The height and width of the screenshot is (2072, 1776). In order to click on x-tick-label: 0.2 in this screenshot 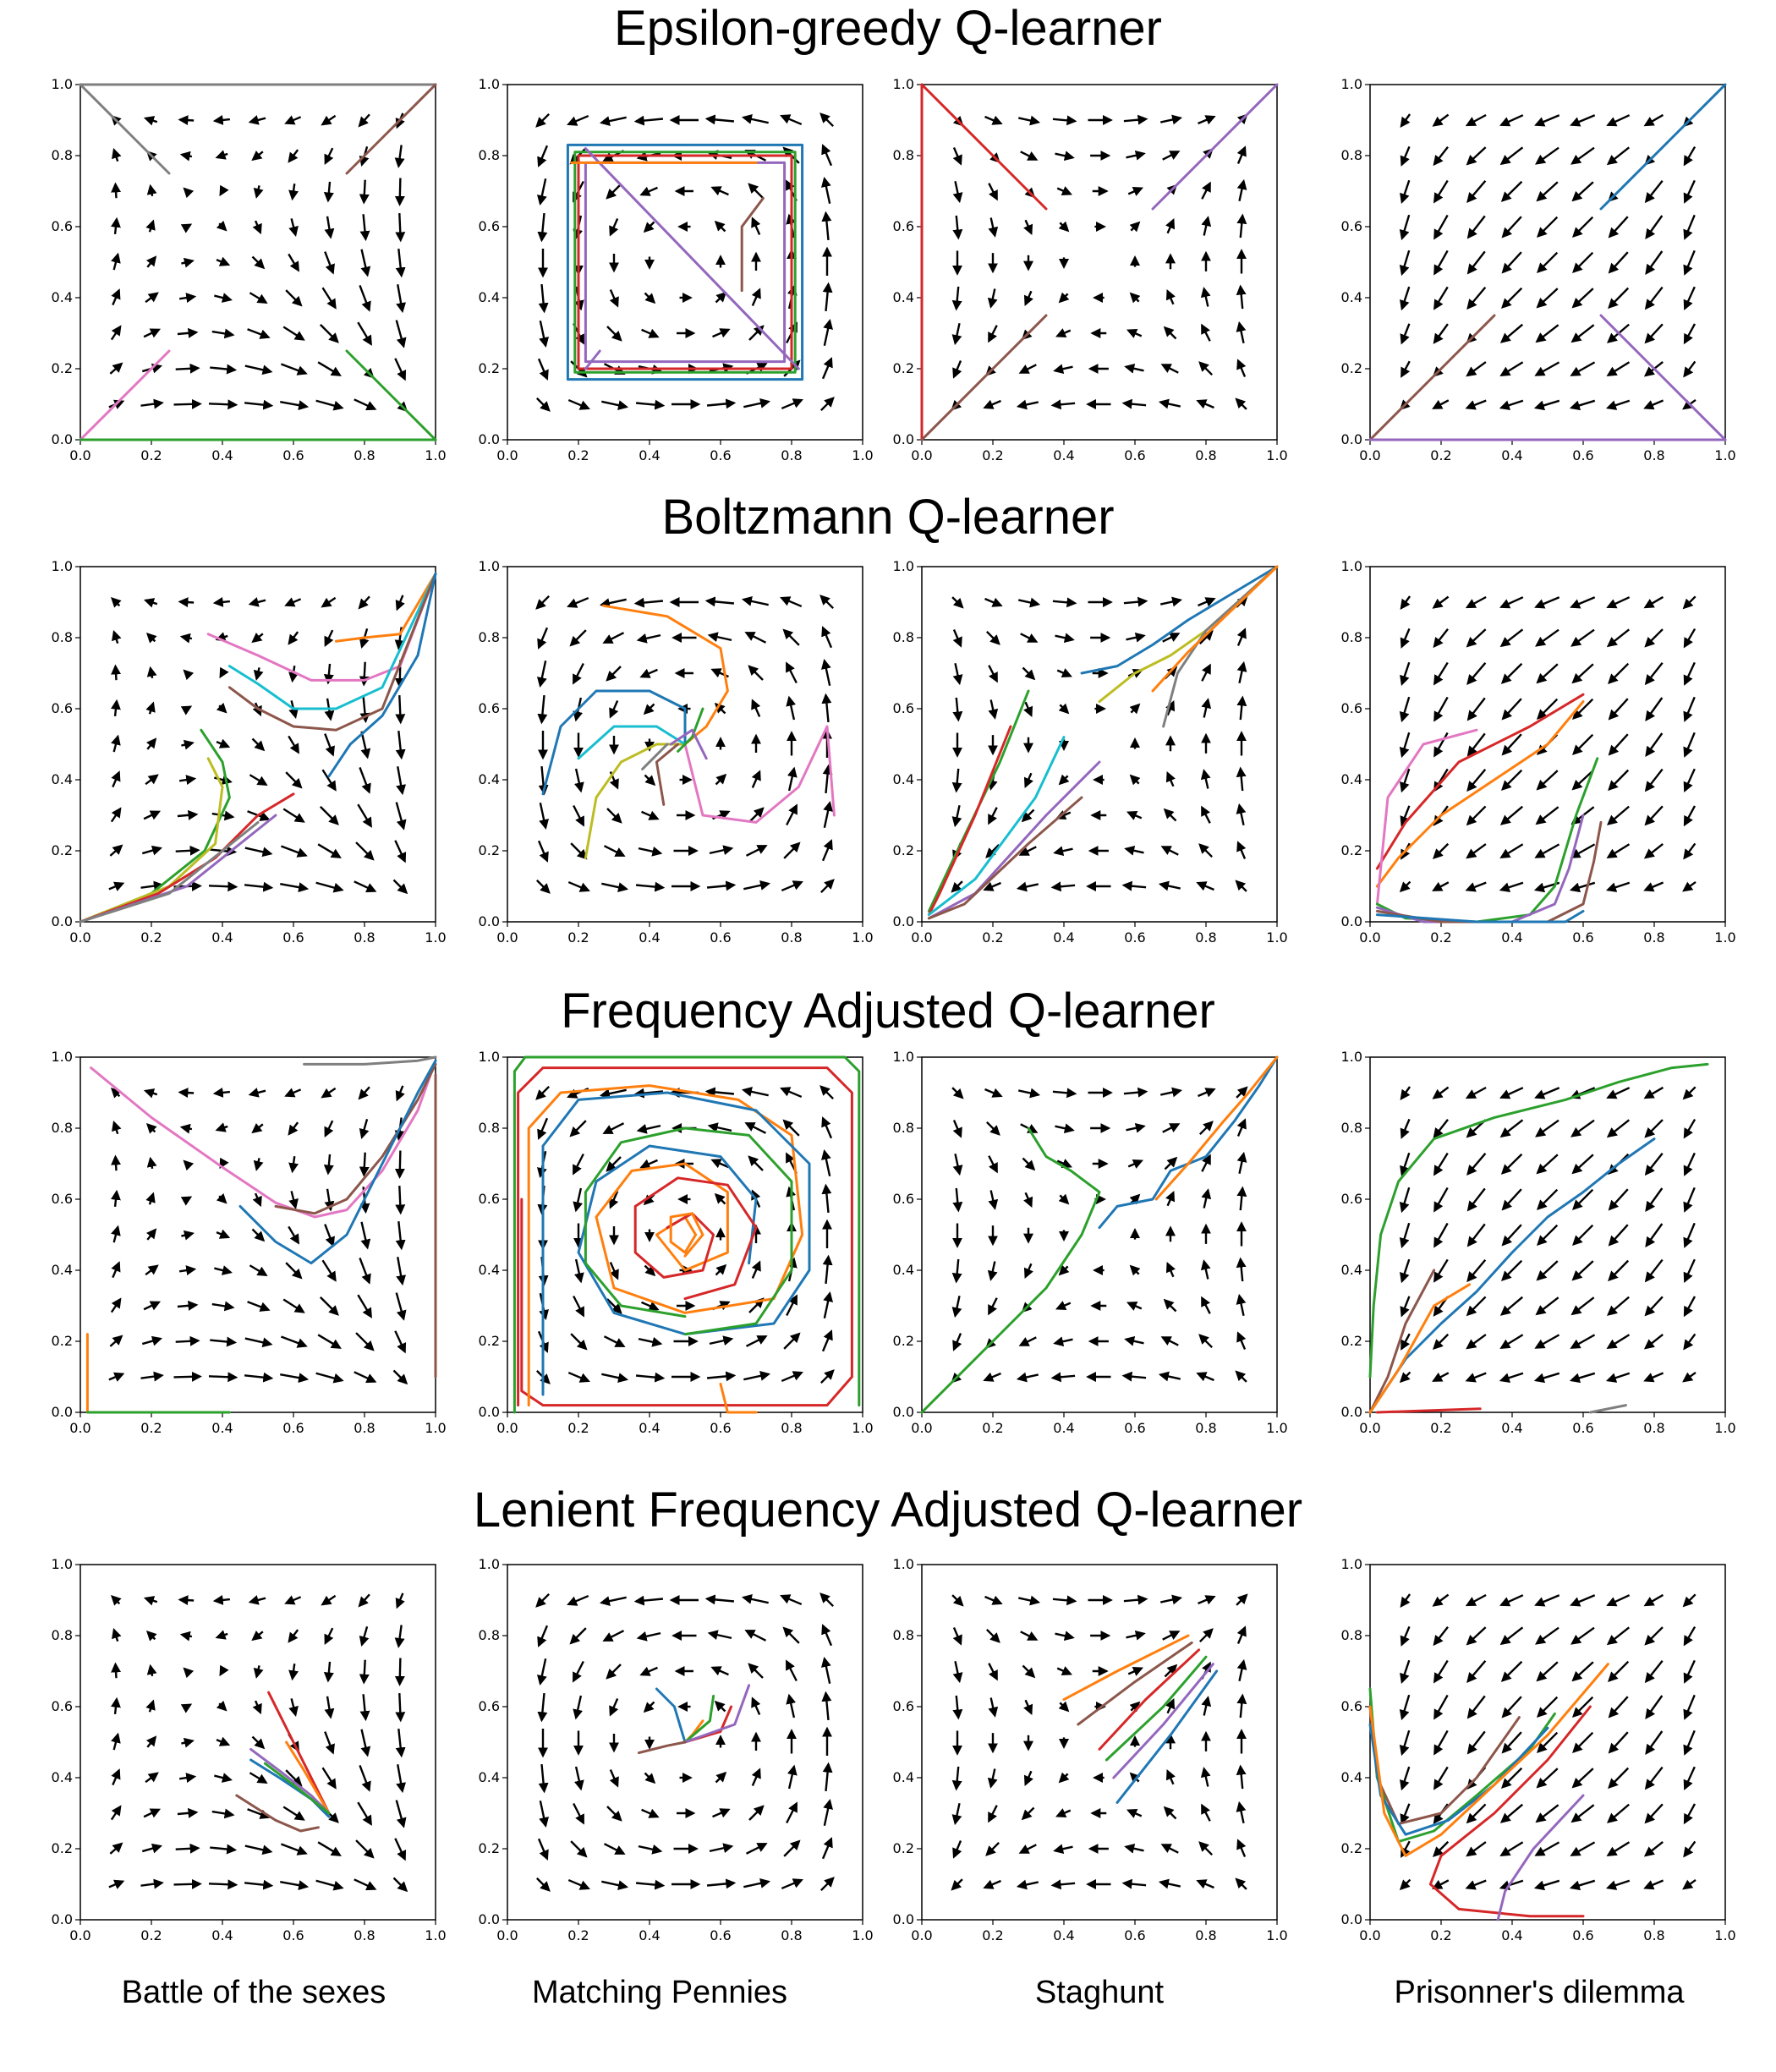, I will do `click(578, 1428)`.